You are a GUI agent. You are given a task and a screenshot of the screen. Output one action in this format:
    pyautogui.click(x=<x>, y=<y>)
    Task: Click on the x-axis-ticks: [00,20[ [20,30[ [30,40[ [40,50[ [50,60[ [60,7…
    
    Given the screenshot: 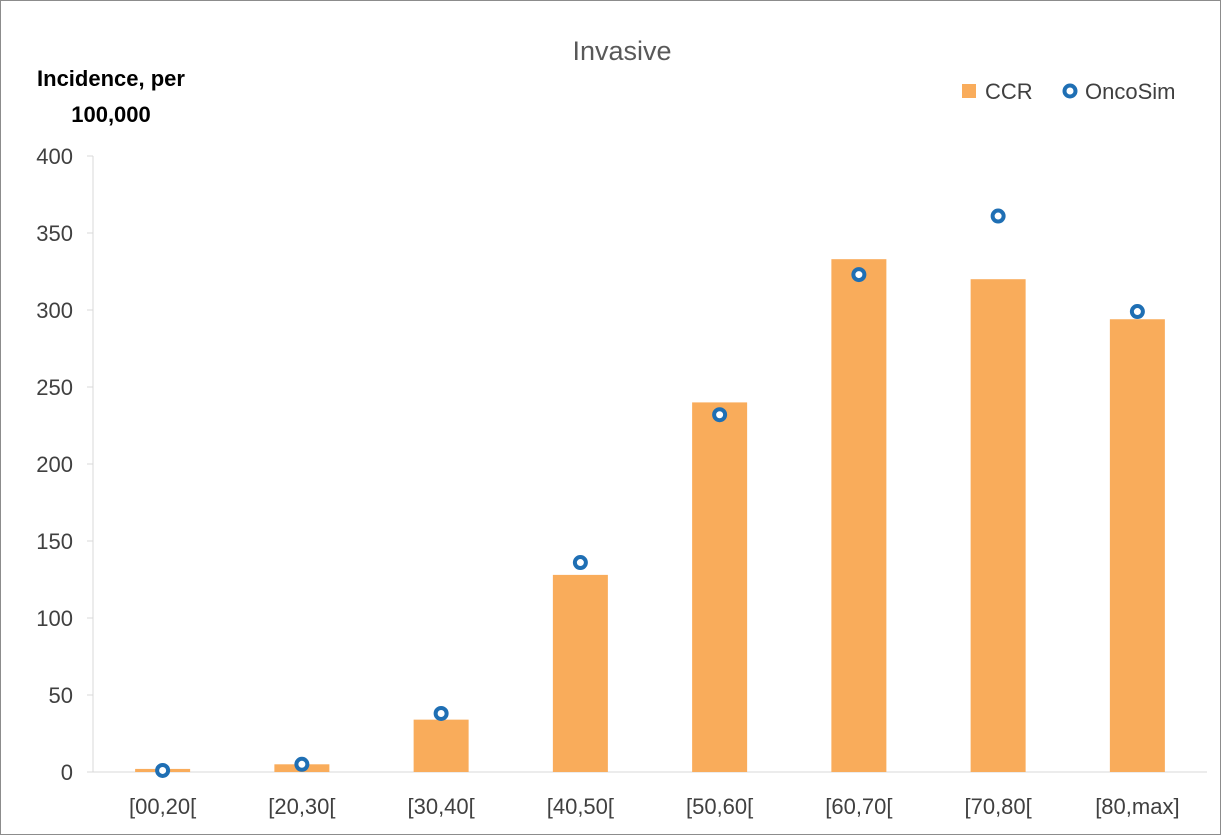 What is the action you would take?
    pyautogui.click(x=654, y=806)
    